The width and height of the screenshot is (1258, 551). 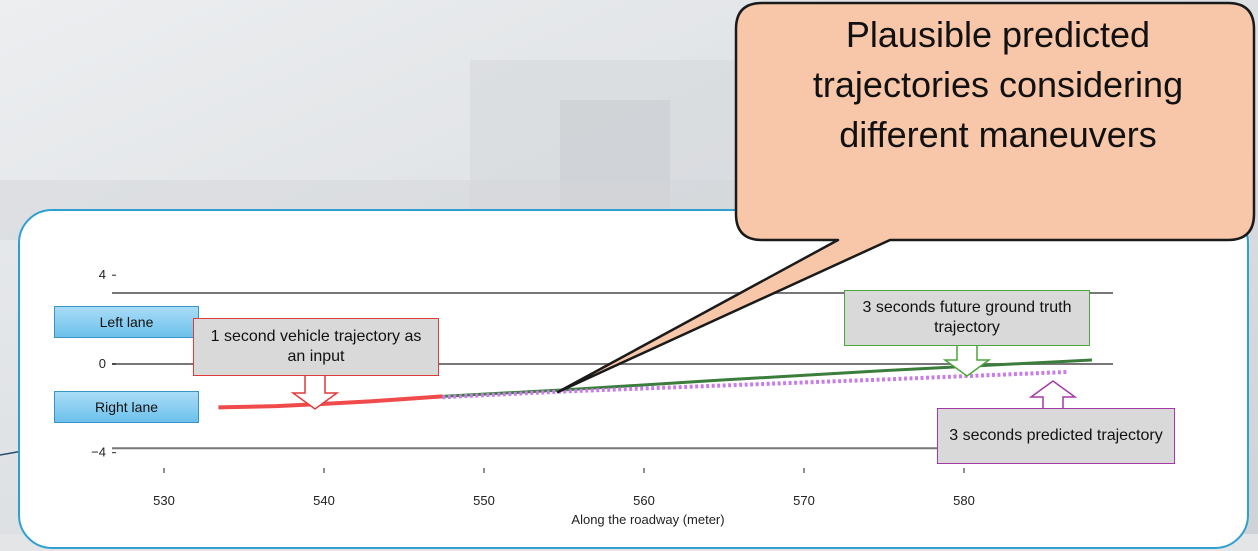 What do you see at coordinates (98, 452) in the screenshot?
I see `y-tick-label: −4` at bounding box center [98, 452].